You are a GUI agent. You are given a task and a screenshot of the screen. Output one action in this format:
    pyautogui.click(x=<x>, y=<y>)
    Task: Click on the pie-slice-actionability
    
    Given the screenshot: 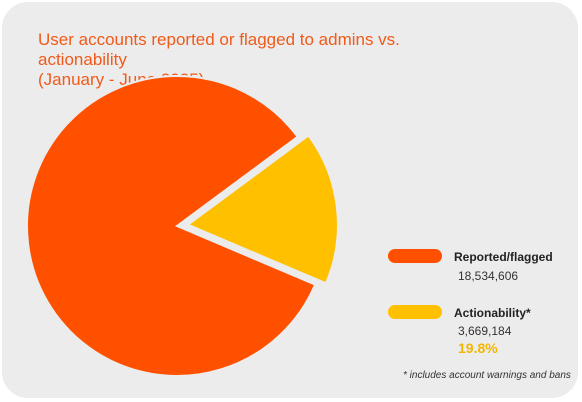 What is the action you would take?
    pyautogui.click(x=262, y=209)
    